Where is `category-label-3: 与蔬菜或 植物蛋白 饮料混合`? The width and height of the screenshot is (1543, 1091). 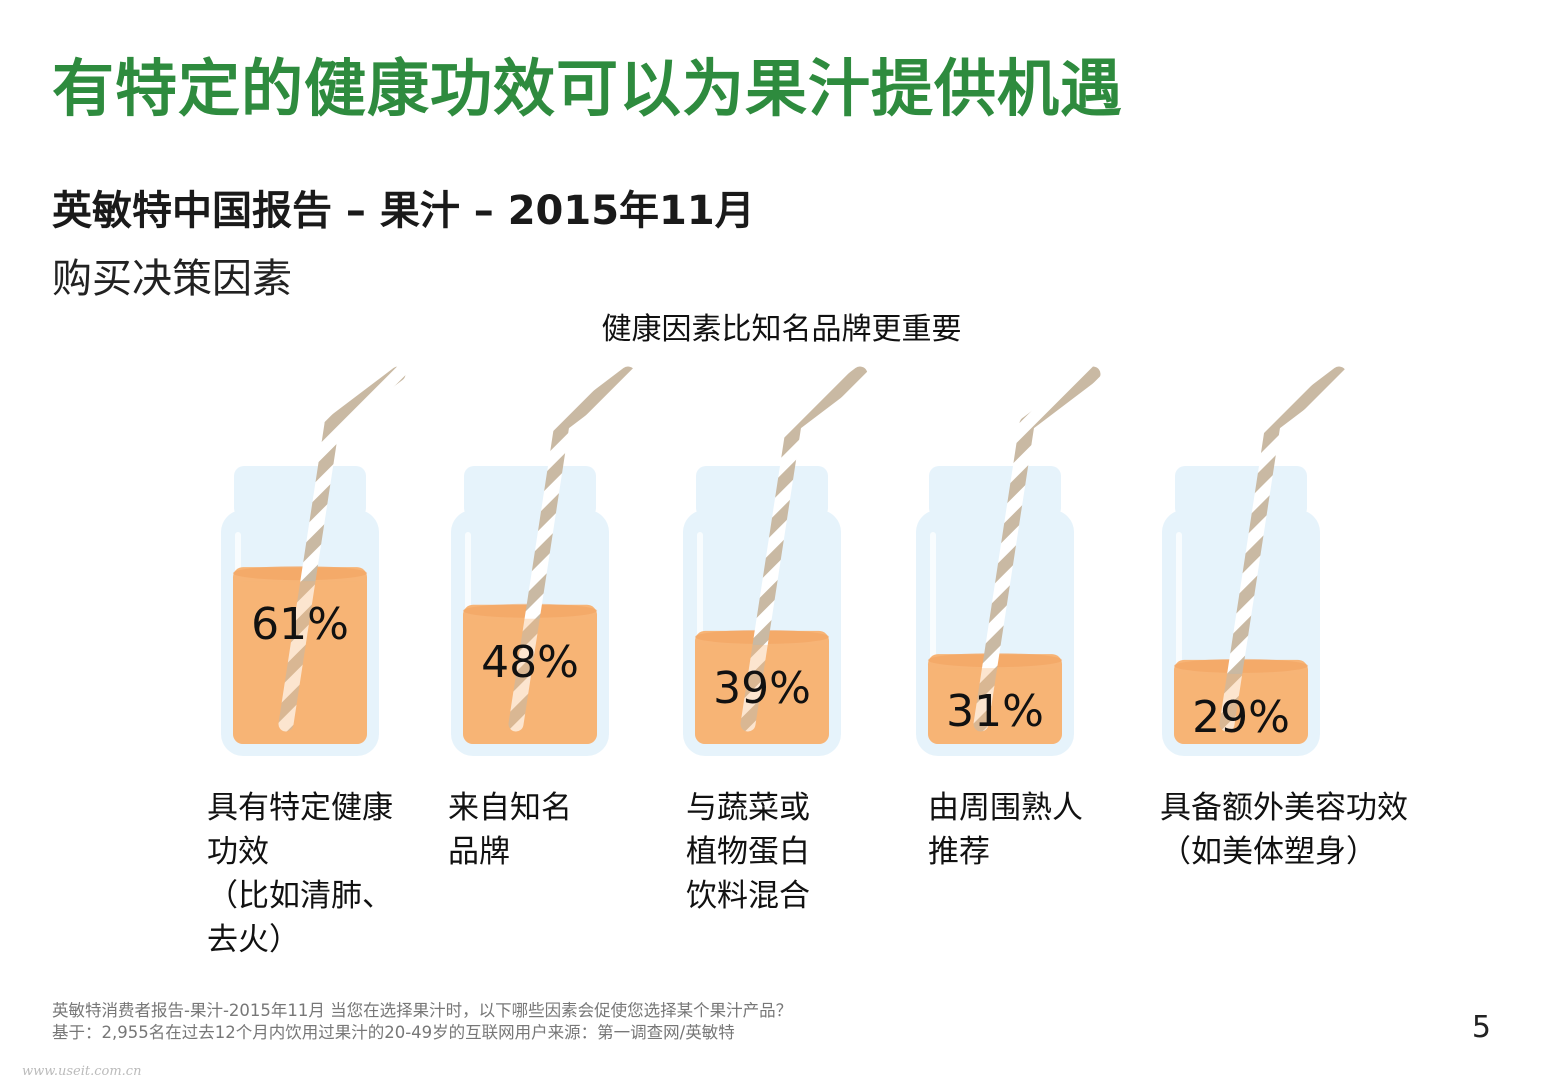
category-label-3: 与蔬菜或 植物蛋白 饮料混合 is located at coordinates (748, 852).